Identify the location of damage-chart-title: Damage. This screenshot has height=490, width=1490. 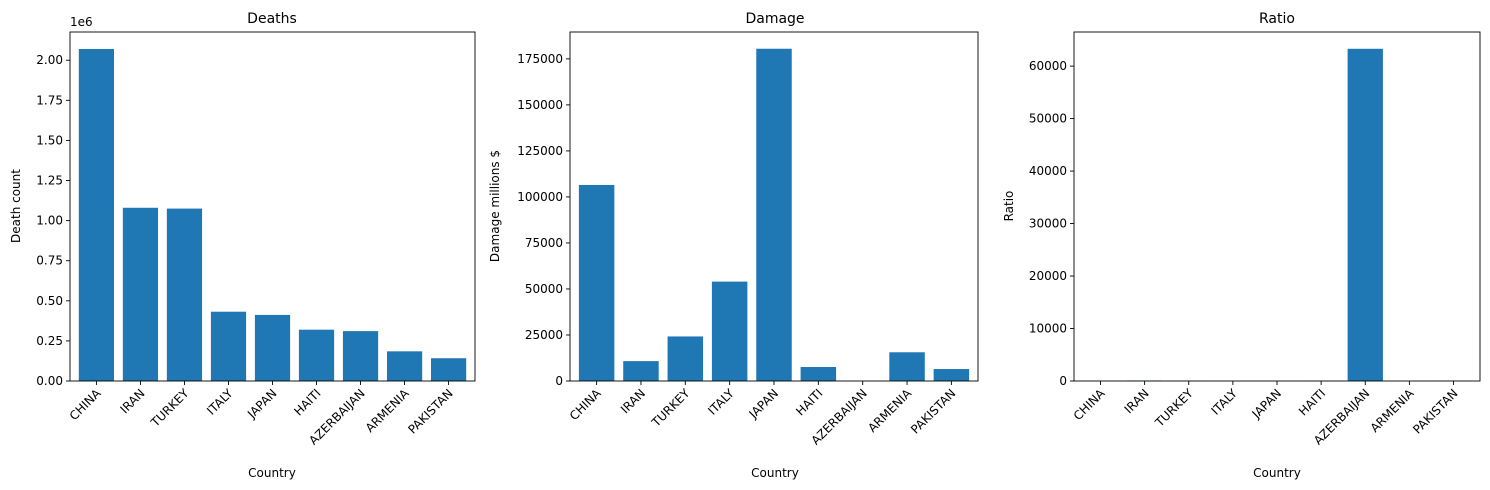
(774, 19).